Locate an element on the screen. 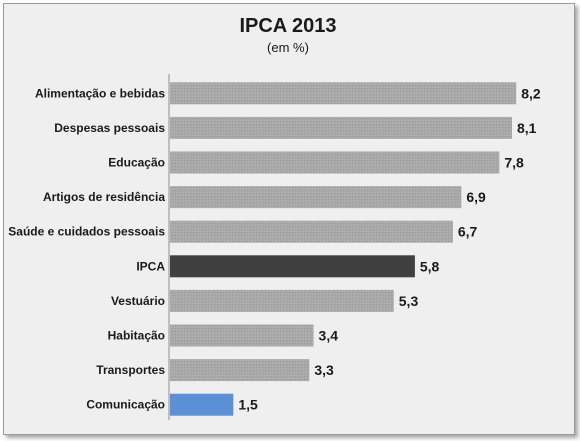 This screenshot has height=441, width=580. category-label-alimentacao-e-bebidas: Alimentação e bebidas is located at coordinates (100, 93).